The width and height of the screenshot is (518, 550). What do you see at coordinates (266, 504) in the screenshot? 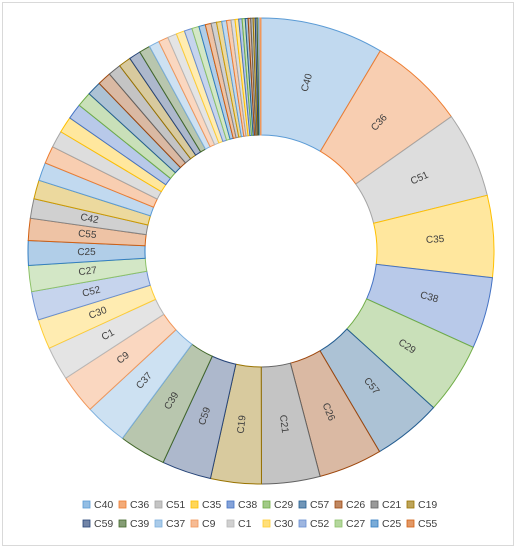
I see `legend-swatch-c29` at bounding box center [266, 504].